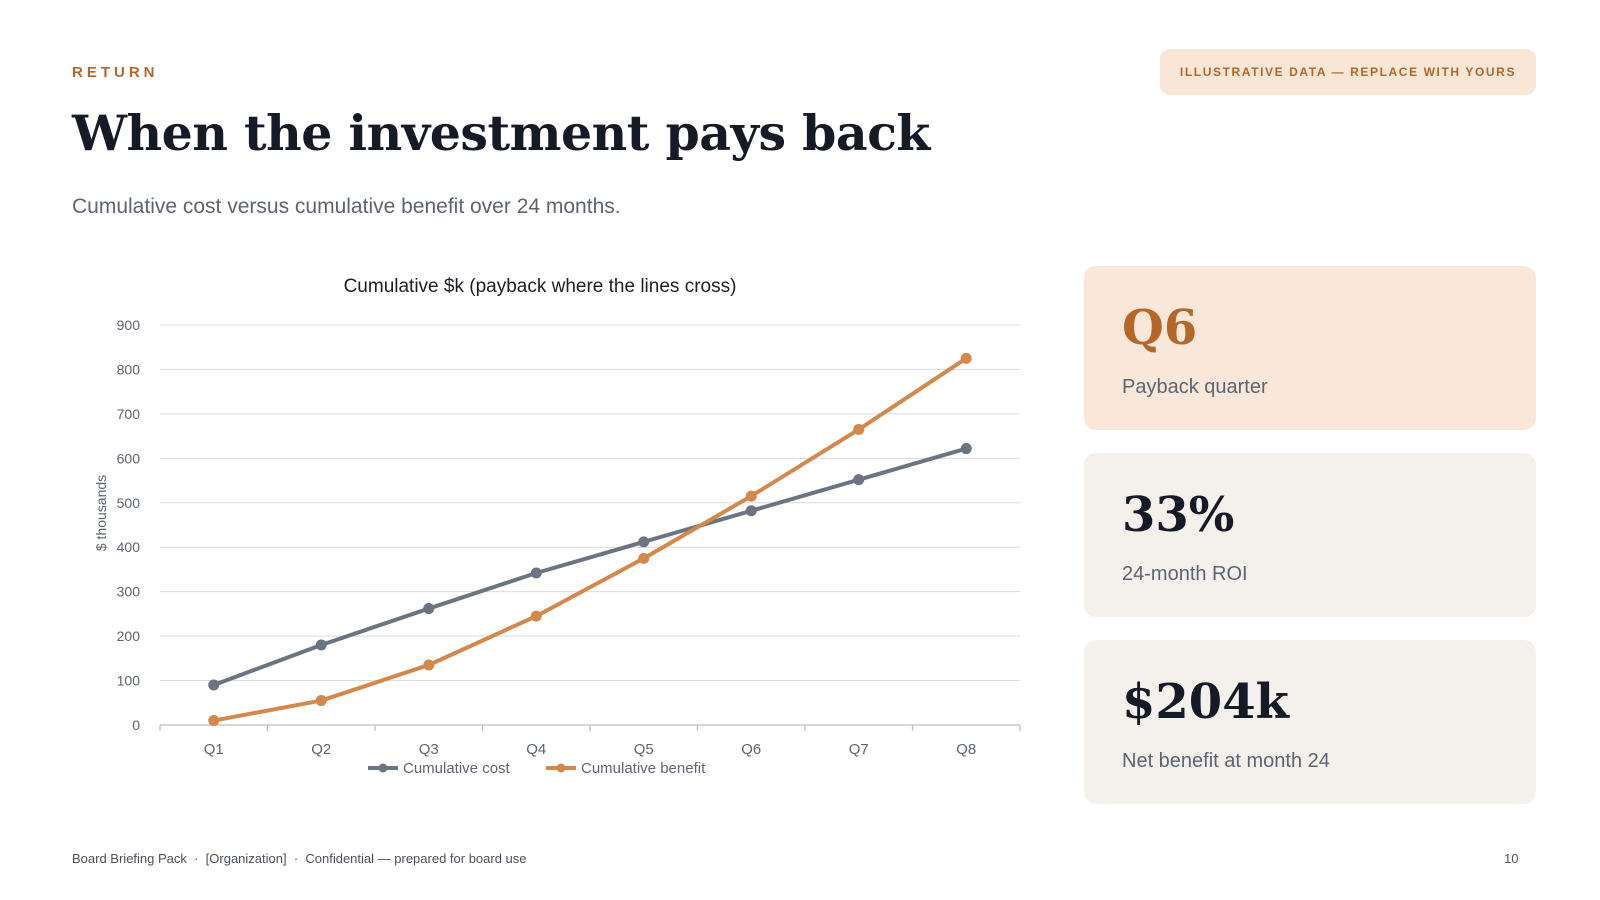  Describe the element at coordinates (643, 768) in the screenshot. I see `legend-label: Cumulative benefit` at that location.